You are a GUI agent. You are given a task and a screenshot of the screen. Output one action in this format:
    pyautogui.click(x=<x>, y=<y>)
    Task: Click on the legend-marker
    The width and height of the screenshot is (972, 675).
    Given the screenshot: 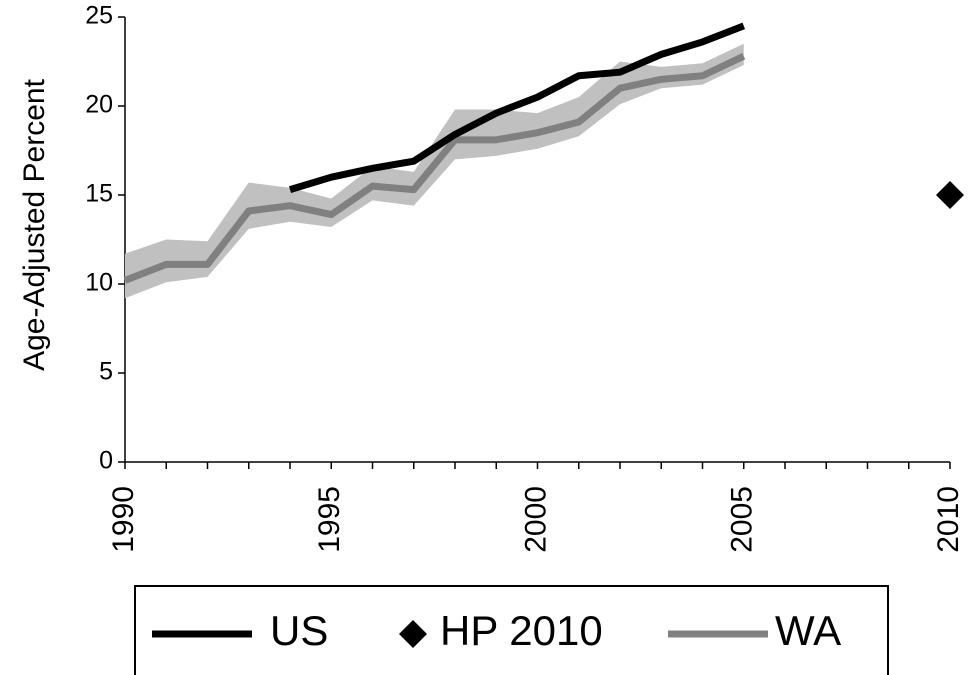 What is the action you would take?
    pyautogui.click(x=413, y=634)
    